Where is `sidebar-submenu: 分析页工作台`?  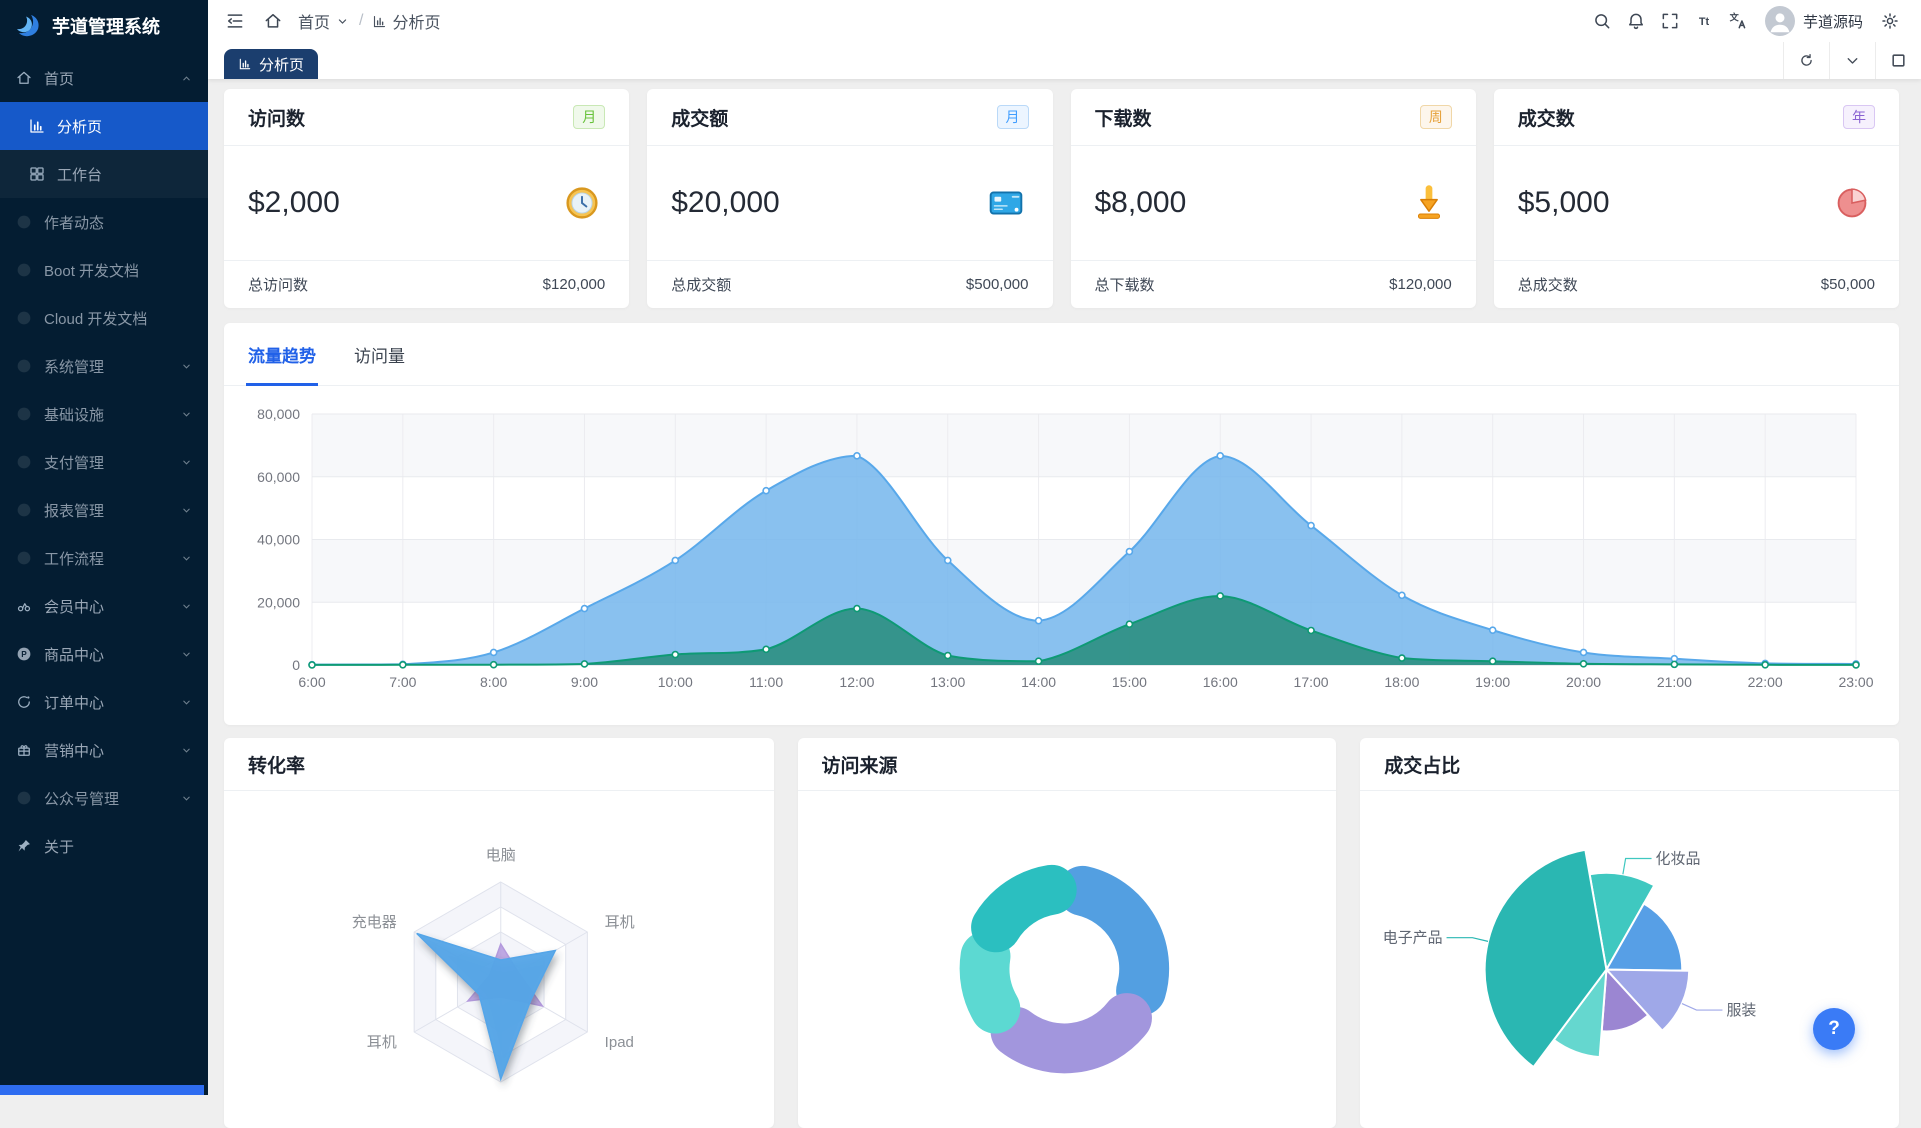
sidebar-submenu: 分析页工作台 is located at coordinates (104, 150).